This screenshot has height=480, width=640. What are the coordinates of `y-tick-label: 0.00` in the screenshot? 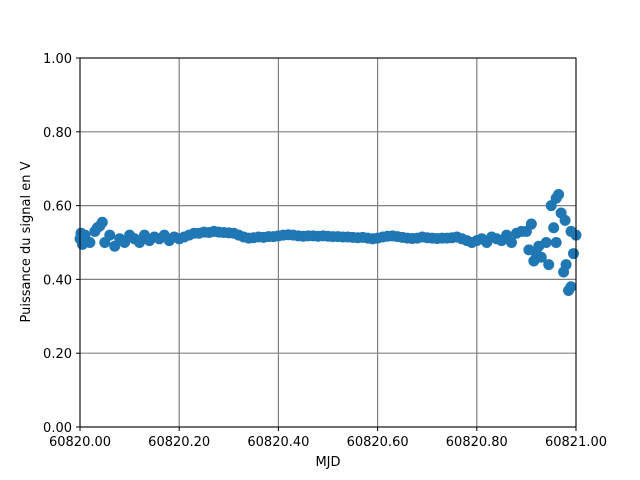 It's located at (57, 428).